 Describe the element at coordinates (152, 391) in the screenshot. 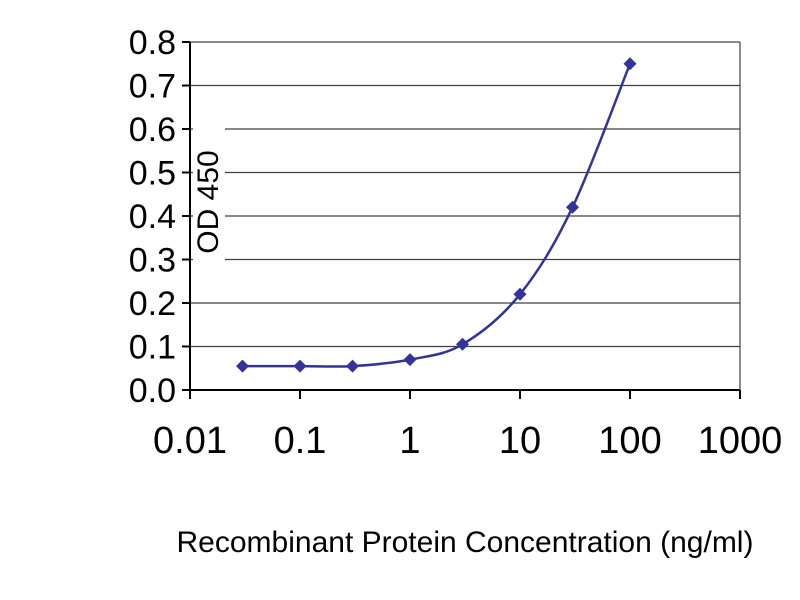

I see `y-tick-label: 0.0` at that location.